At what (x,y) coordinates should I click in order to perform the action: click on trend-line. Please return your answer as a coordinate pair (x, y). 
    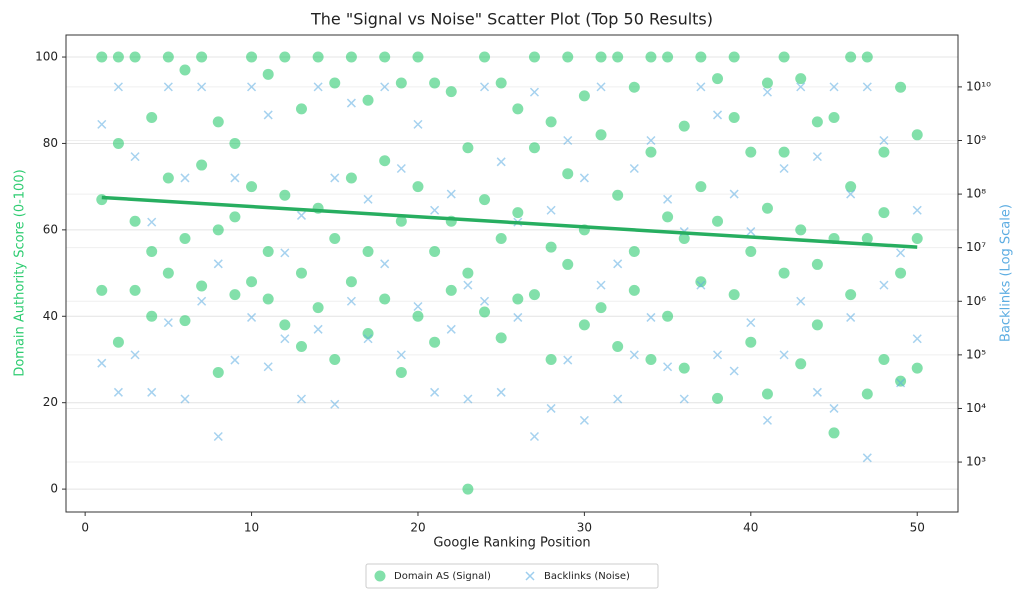
    Looking at the image, I should click on (509, 222).